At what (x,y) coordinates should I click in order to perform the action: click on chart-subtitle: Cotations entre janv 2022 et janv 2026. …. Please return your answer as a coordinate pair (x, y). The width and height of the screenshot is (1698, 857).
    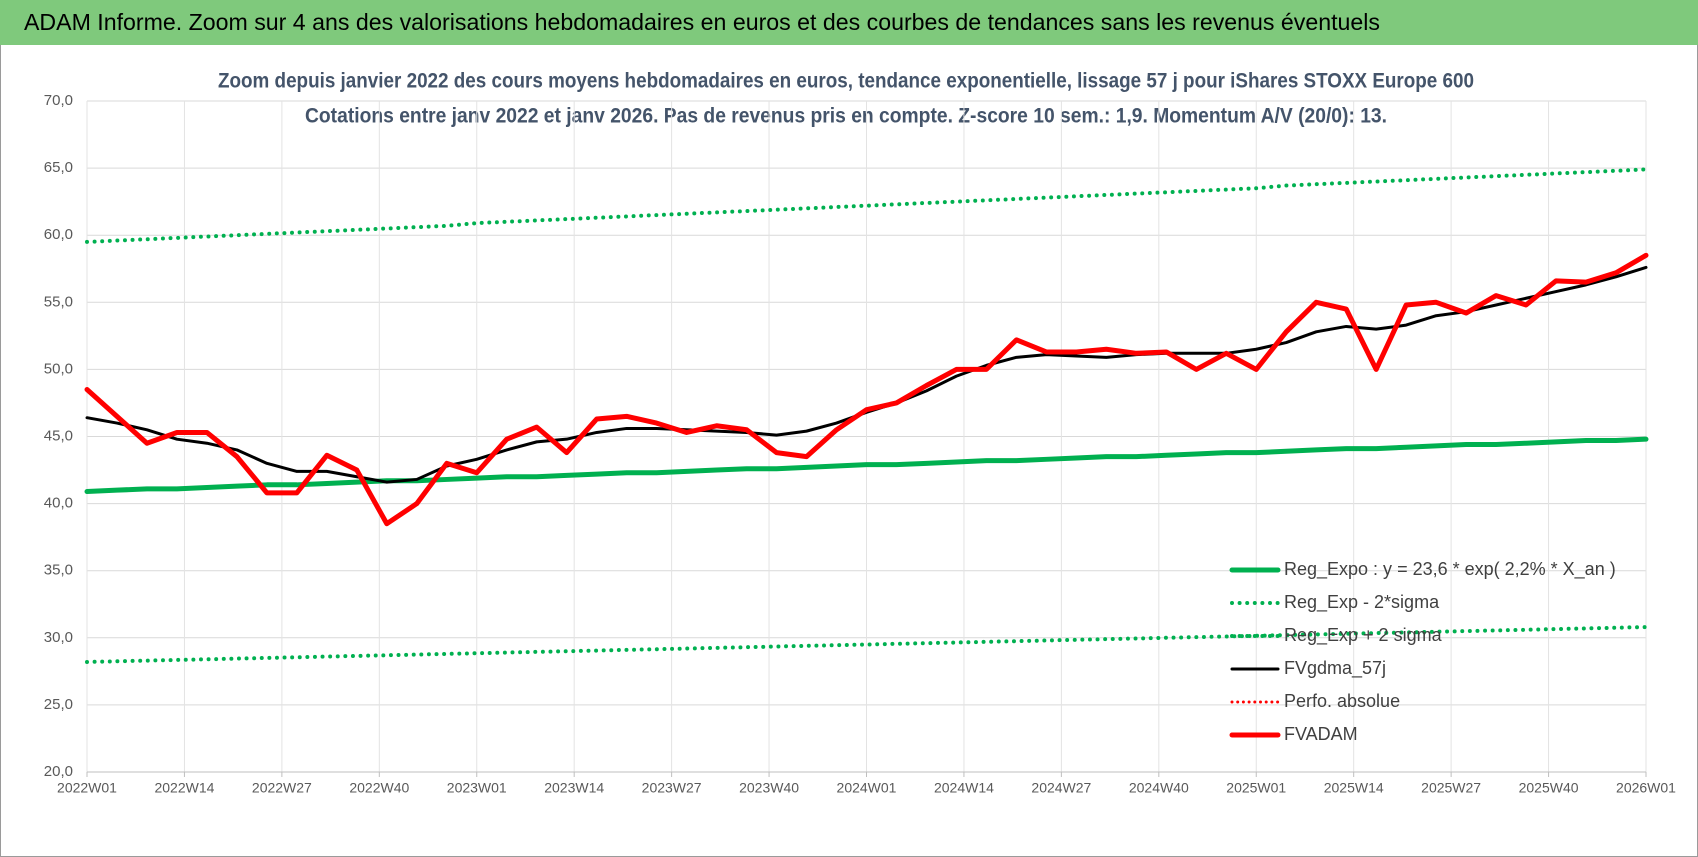
    Looking at the image, I should click on (846, 116).